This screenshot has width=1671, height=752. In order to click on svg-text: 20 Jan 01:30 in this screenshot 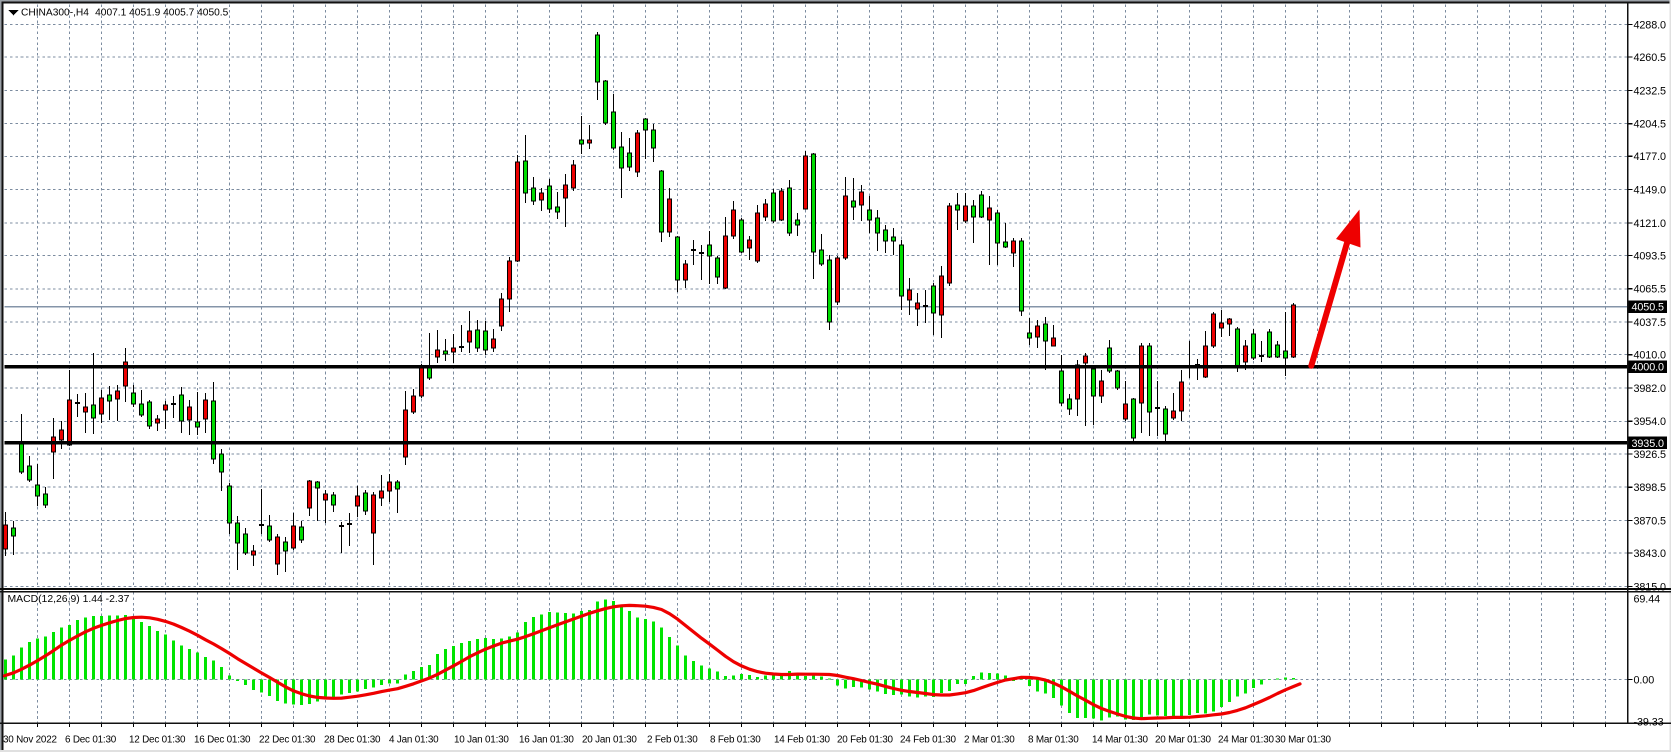, I will do `click(609, 739)`.